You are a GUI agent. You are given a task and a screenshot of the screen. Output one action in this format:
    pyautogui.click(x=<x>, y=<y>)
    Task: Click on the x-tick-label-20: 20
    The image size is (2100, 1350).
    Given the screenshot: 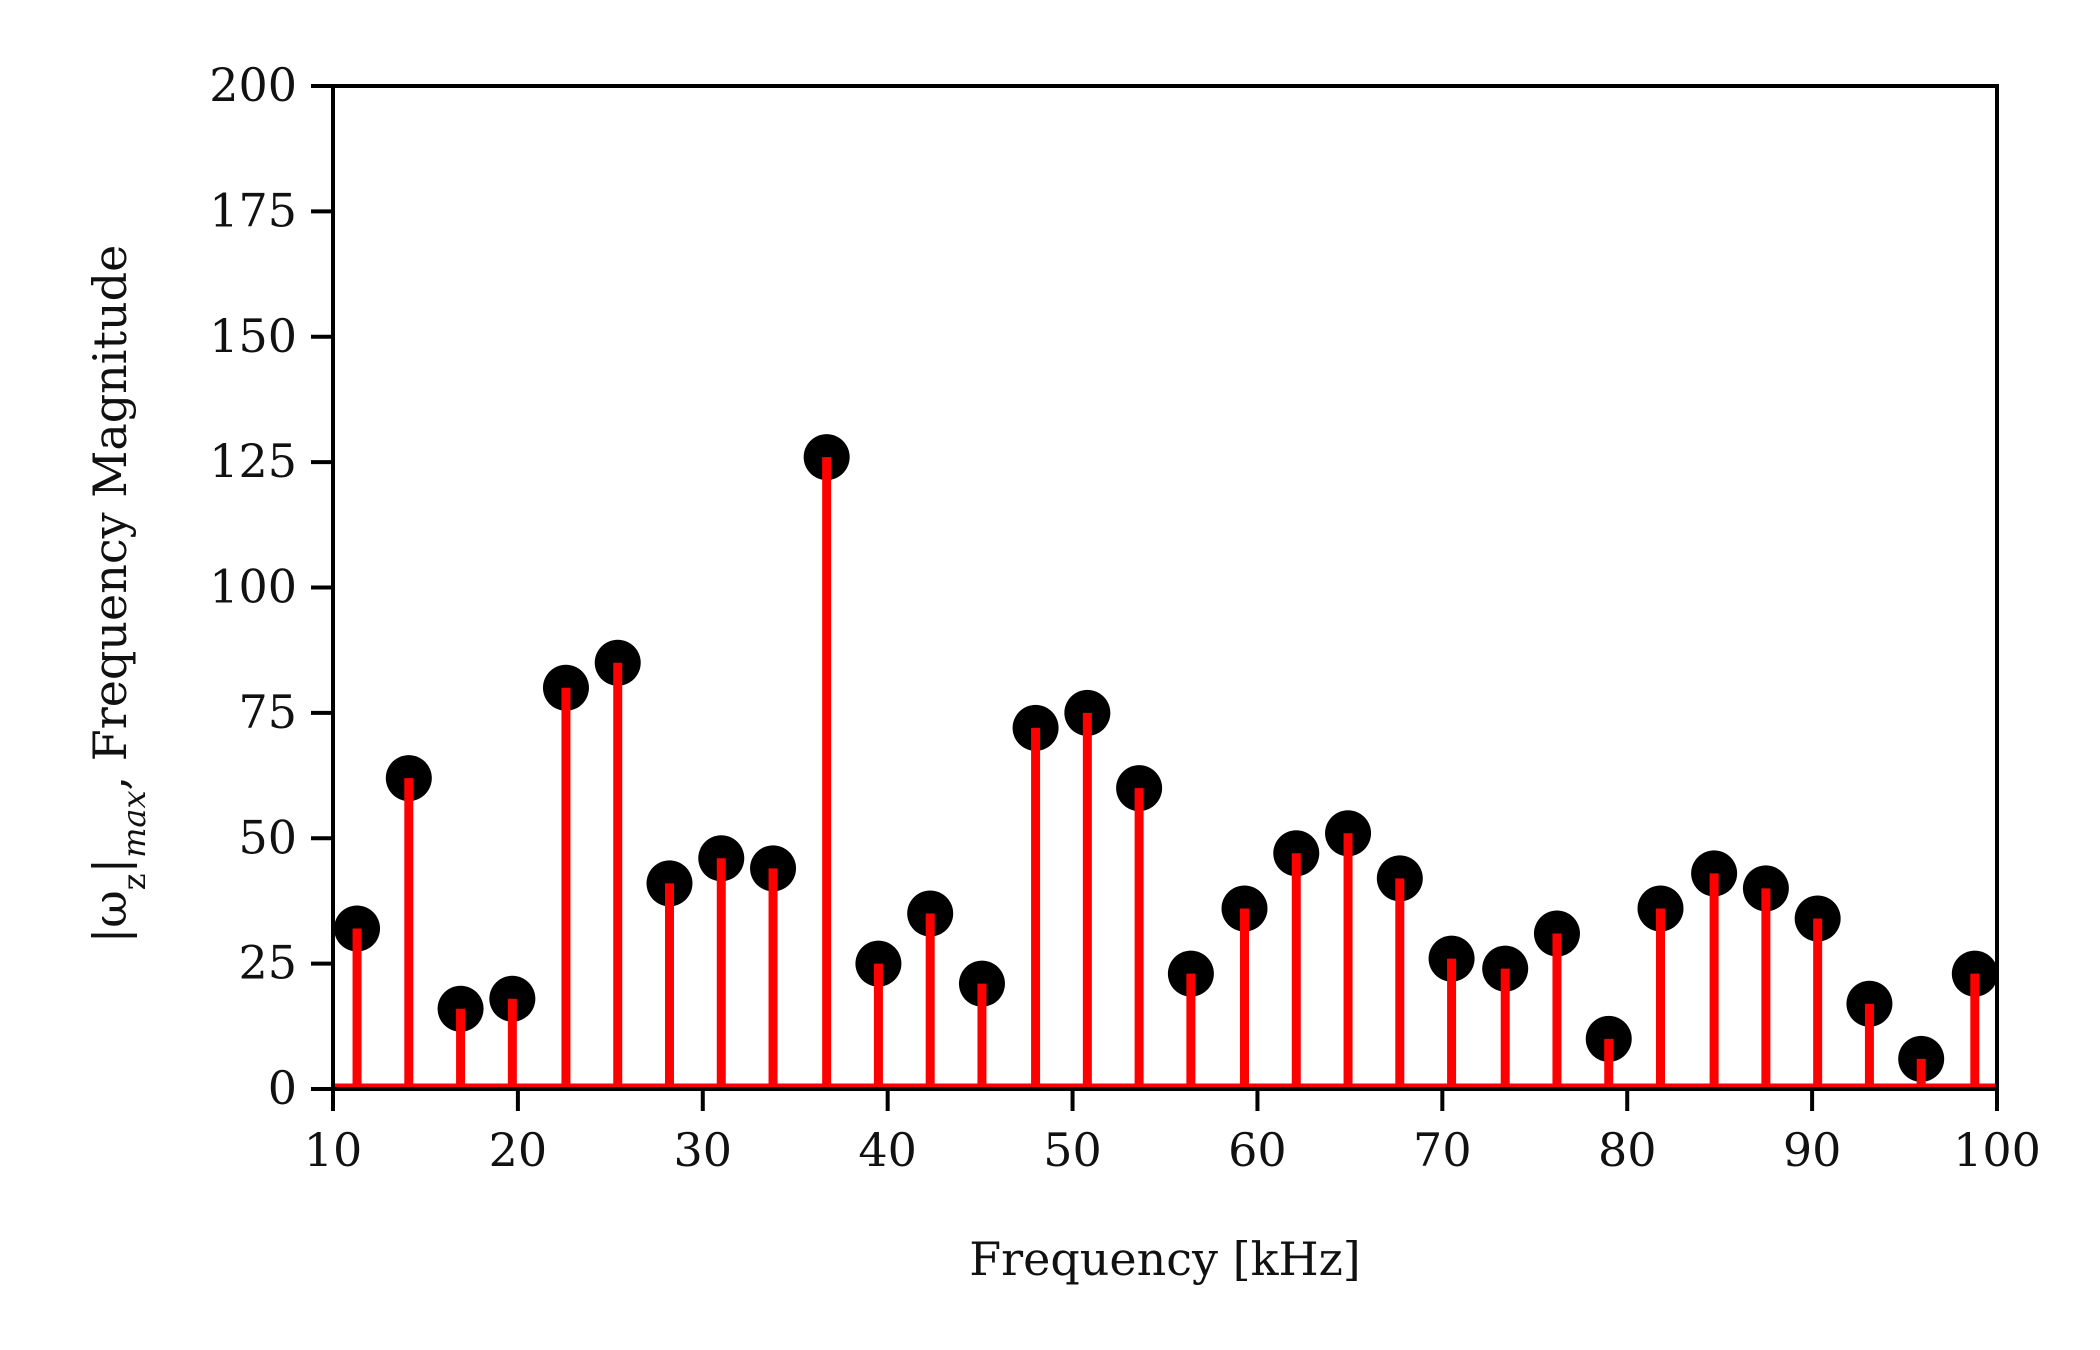 What is the action you would take?
    pyautogui.click(x=518, y=1150)
    